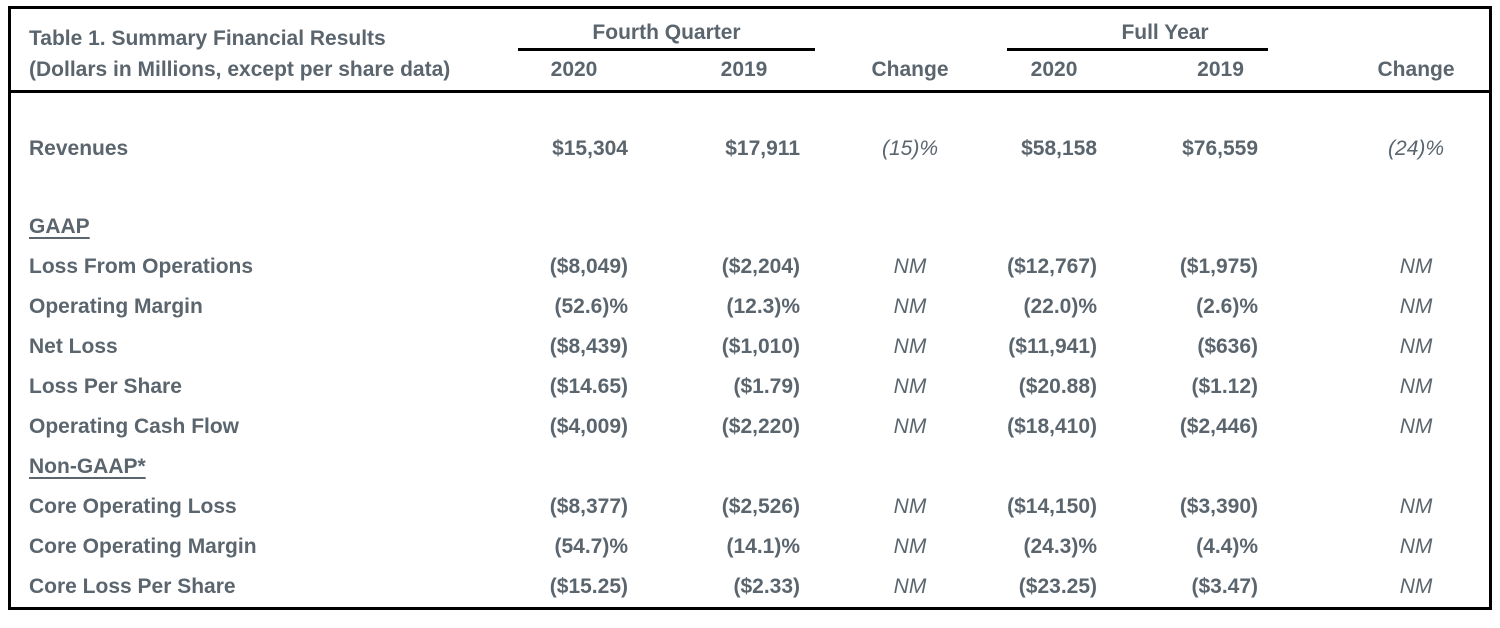 This screenshot has width=1500, height=628. What do you see at coordinates (134, 426) in the screenshot?
I see `row-label: Operating Cash Flow` at bounding box center [134, 426].